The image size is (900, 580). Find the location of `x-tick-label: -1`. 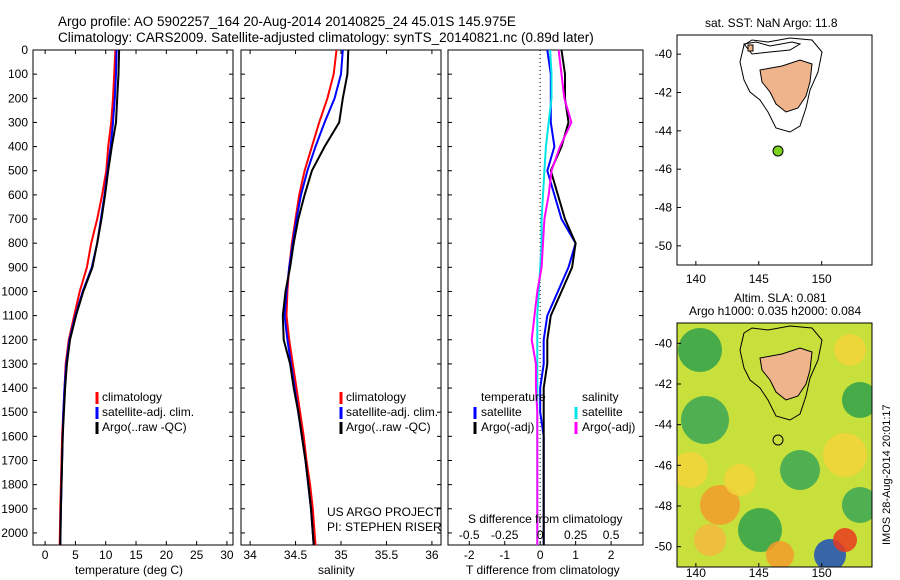

x-tick-label: -1 is located at coordinates (504, 555).